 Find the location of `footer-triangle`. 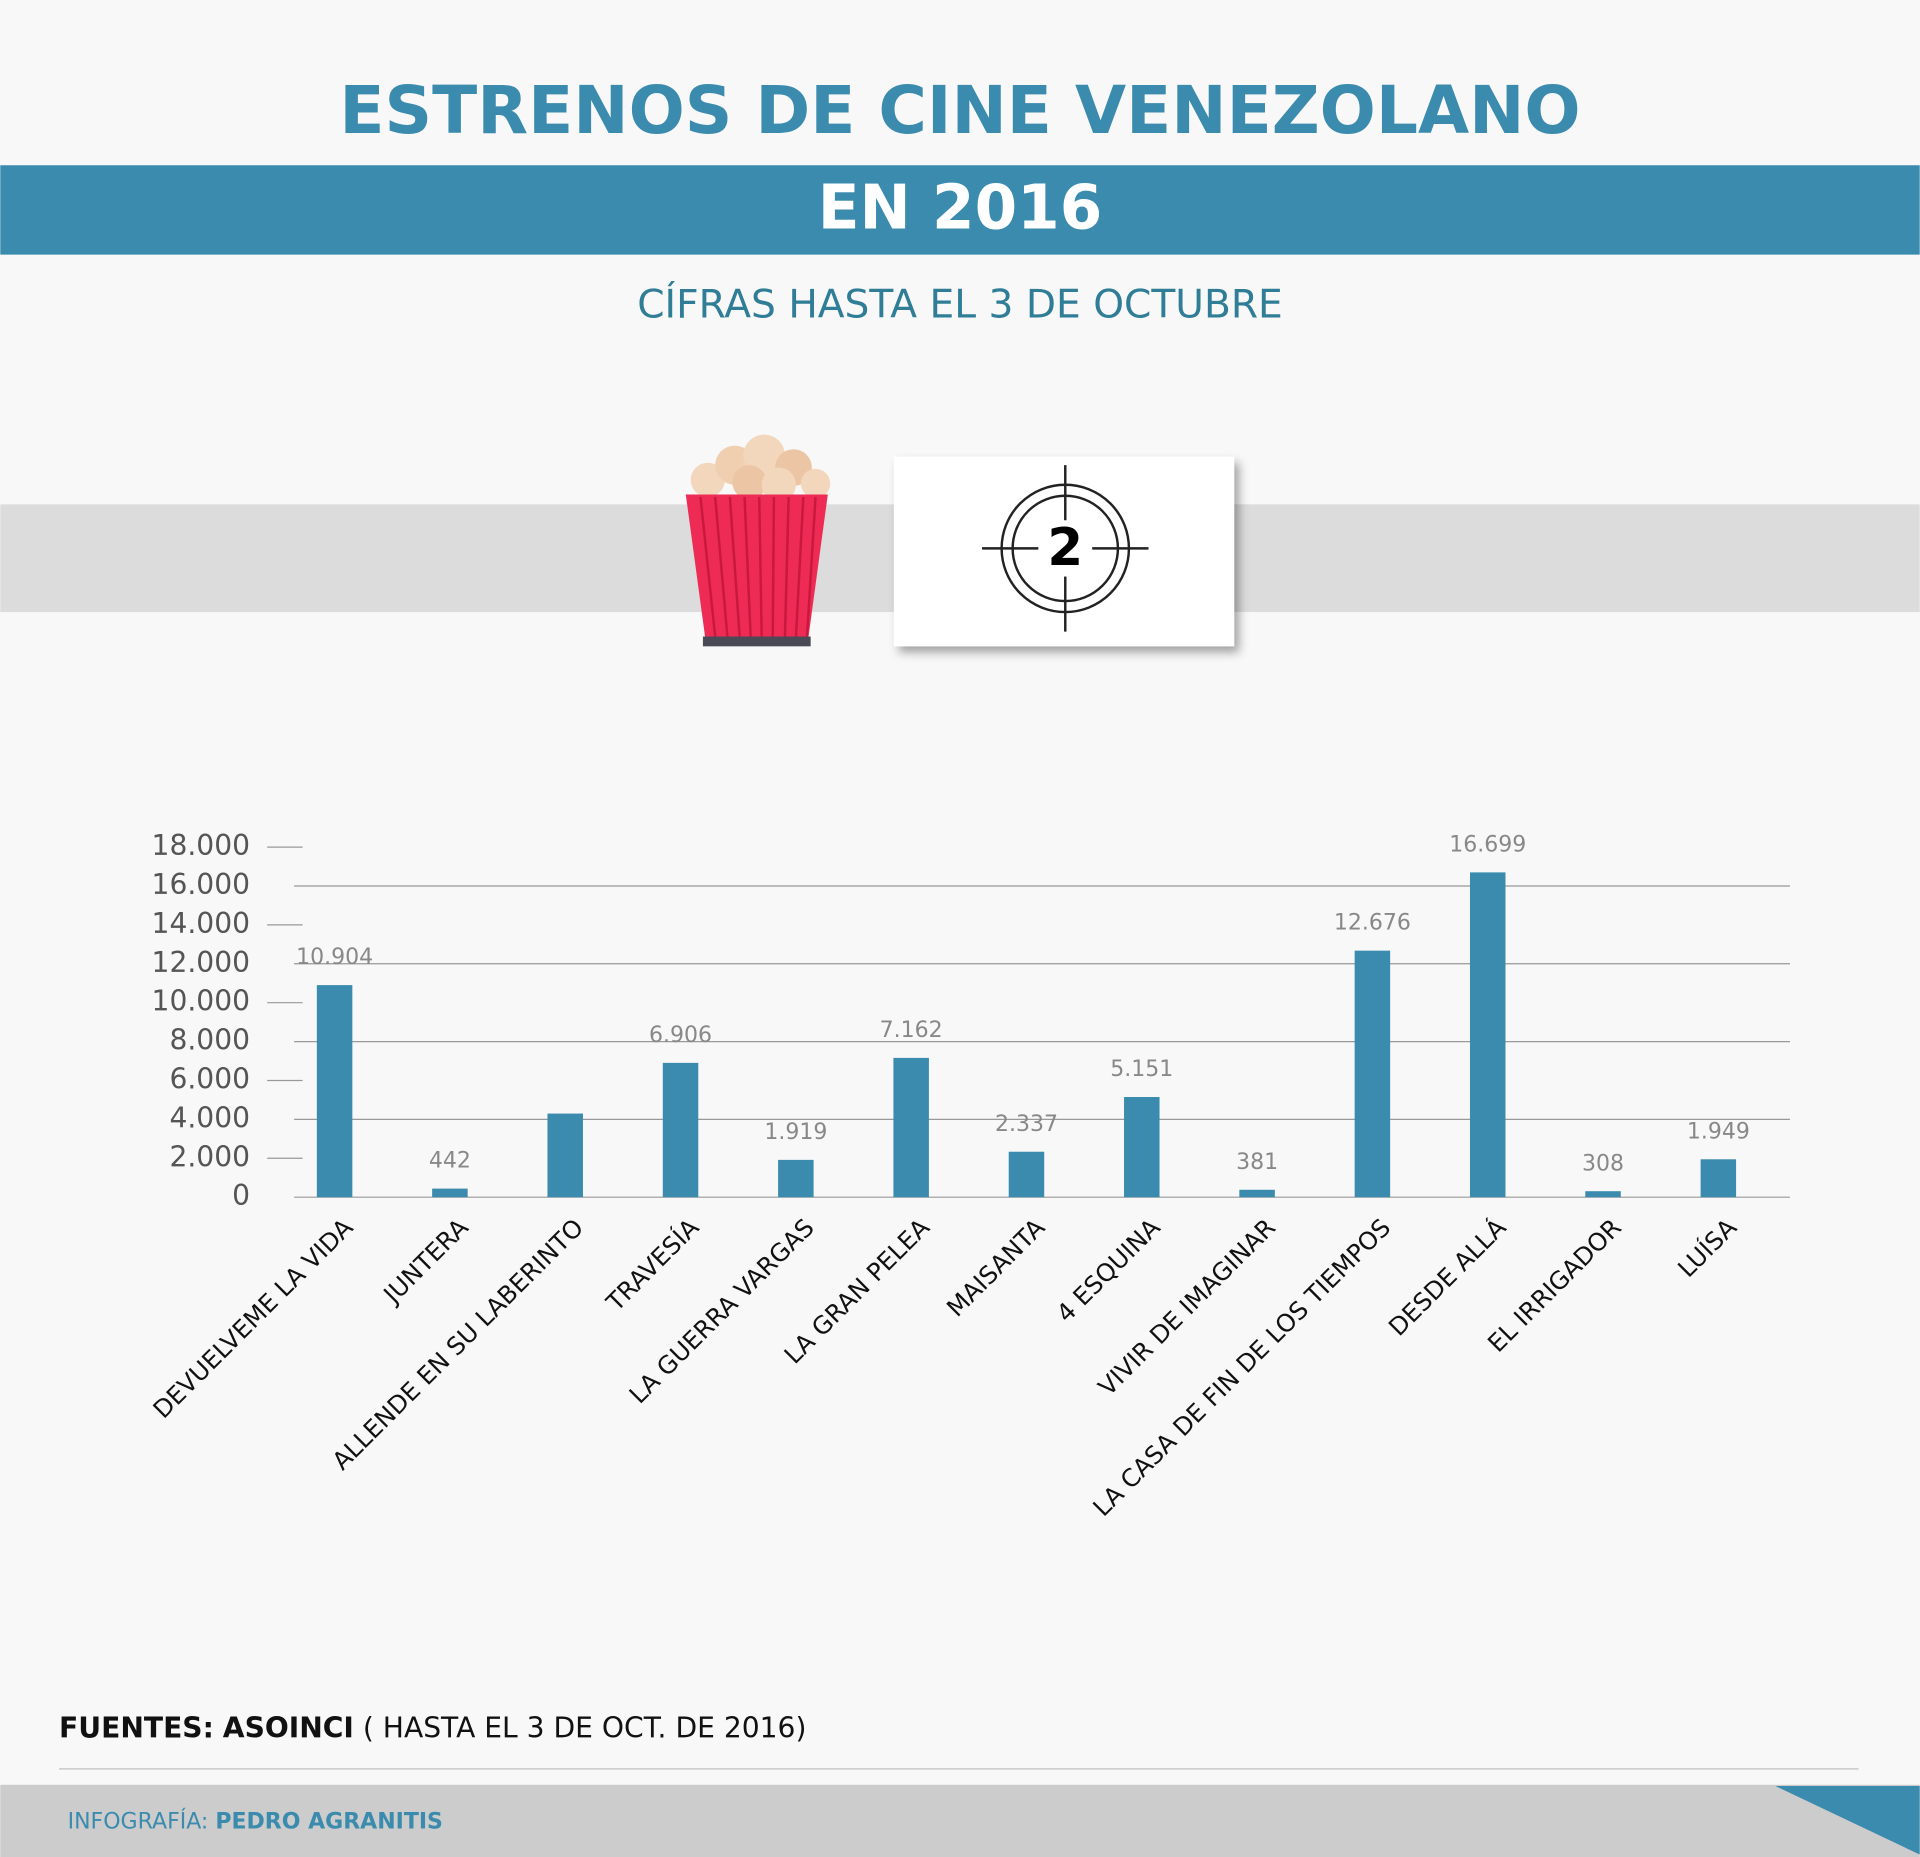

footer-triangle is located at coordinates (1847, 1820).